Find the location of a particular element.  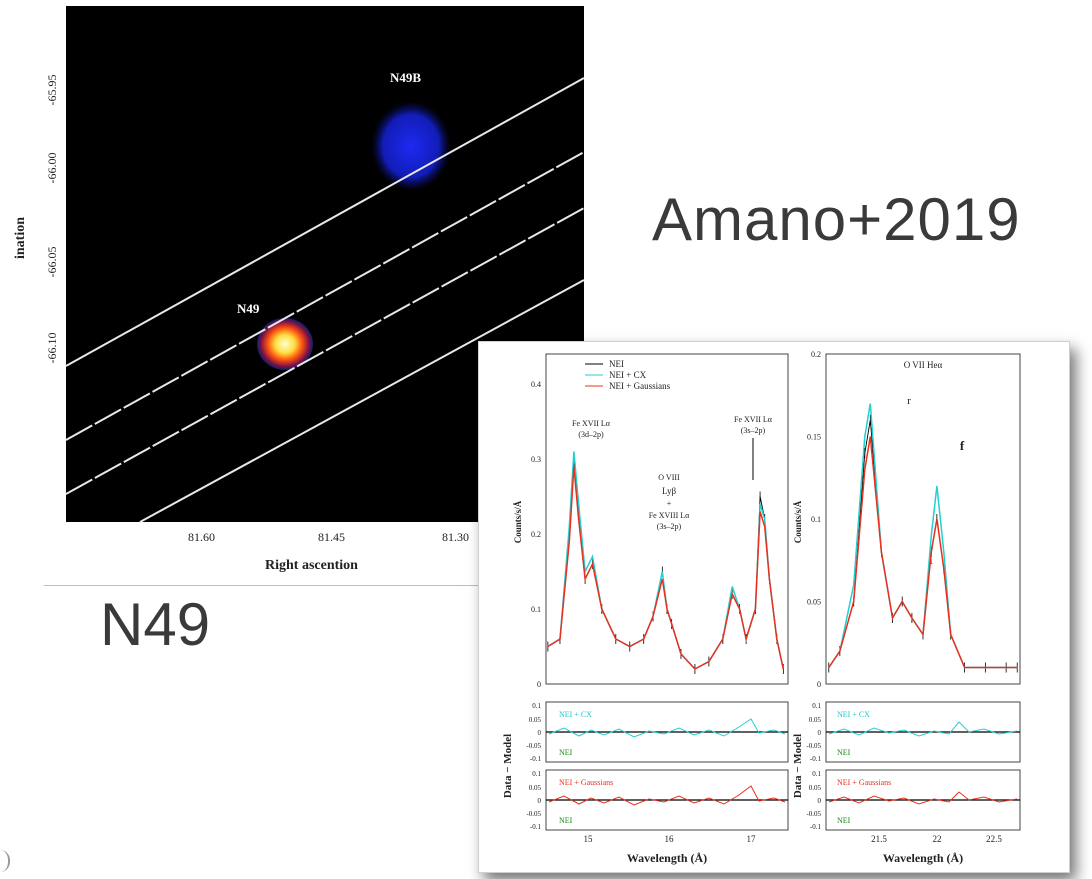

left-spectrum-ytick-4: 0.3 is located at coordinates (536, 459).